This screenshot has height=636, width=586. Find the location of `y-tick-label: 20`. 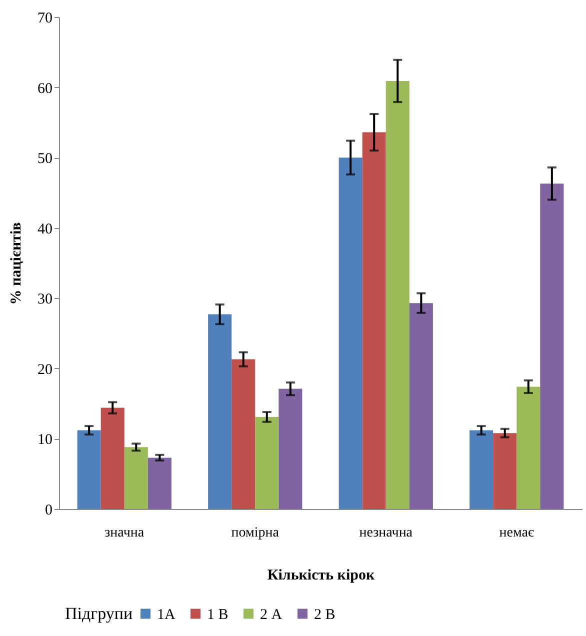

y-tick-label: 20 is located at coordinates (45, 370).